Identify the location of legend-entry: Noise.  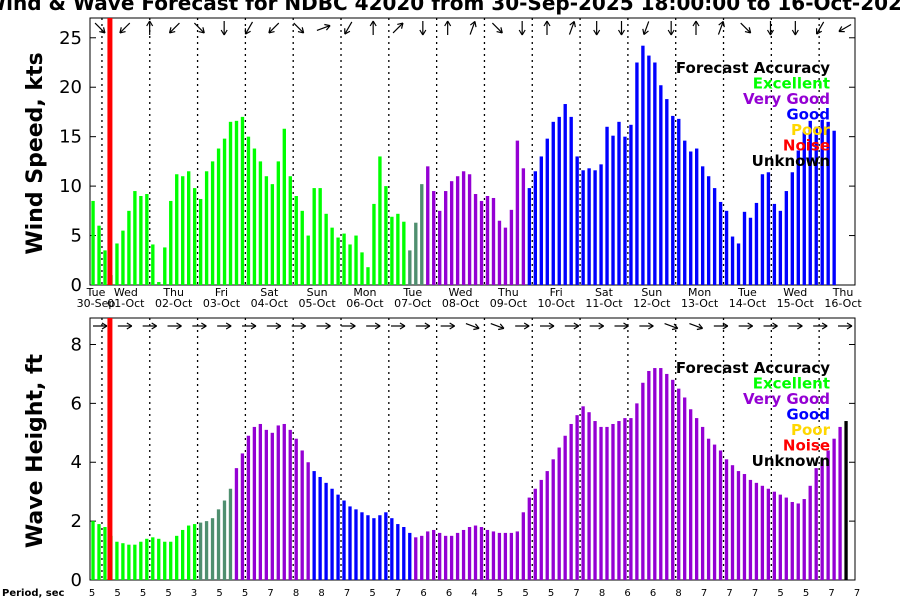
(806, 146).